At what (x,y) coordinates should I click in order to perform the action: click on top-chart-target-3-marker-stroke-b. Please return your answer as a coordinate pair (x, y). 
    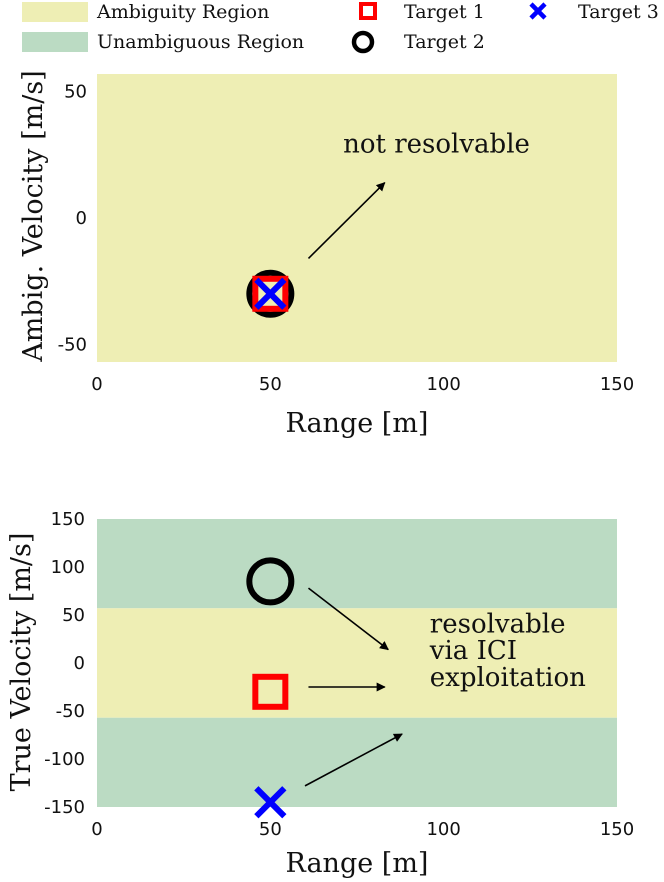
    Looking at the image, I should click on (270, 293).